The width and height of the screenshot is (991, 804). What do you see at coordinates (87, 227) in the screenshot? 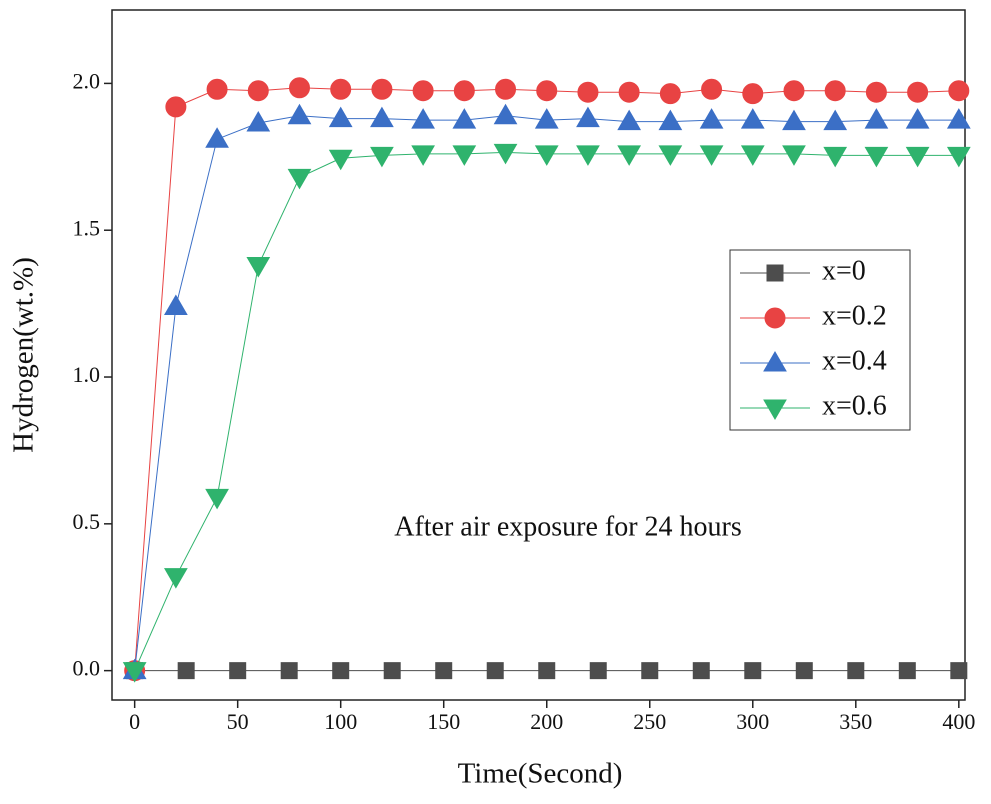
I see `y-tick-label: 1.5` at bounding box center [87, 227].